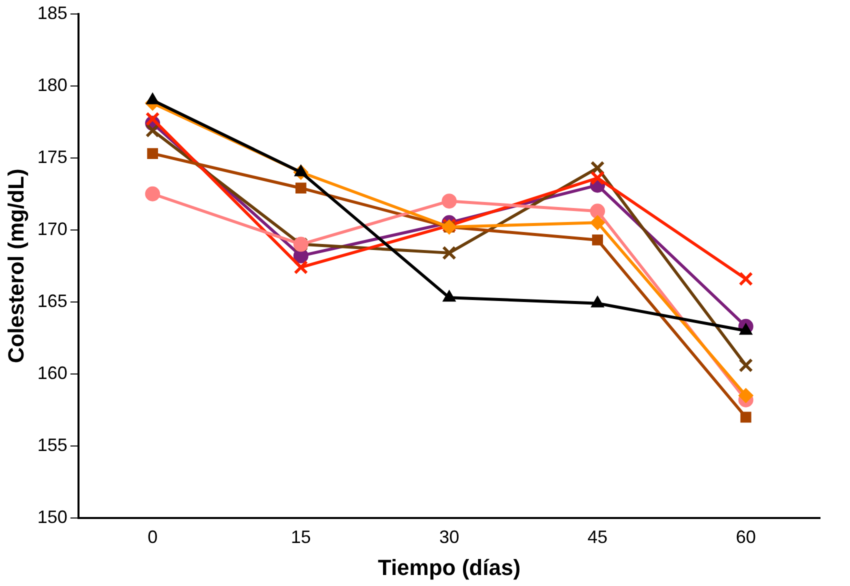 This screenshot has height=586, width=850. What do you see at coordinates (300, 536) in the screenshot?
I see `x-tick-label: 15` at bounding box center [300, 536].